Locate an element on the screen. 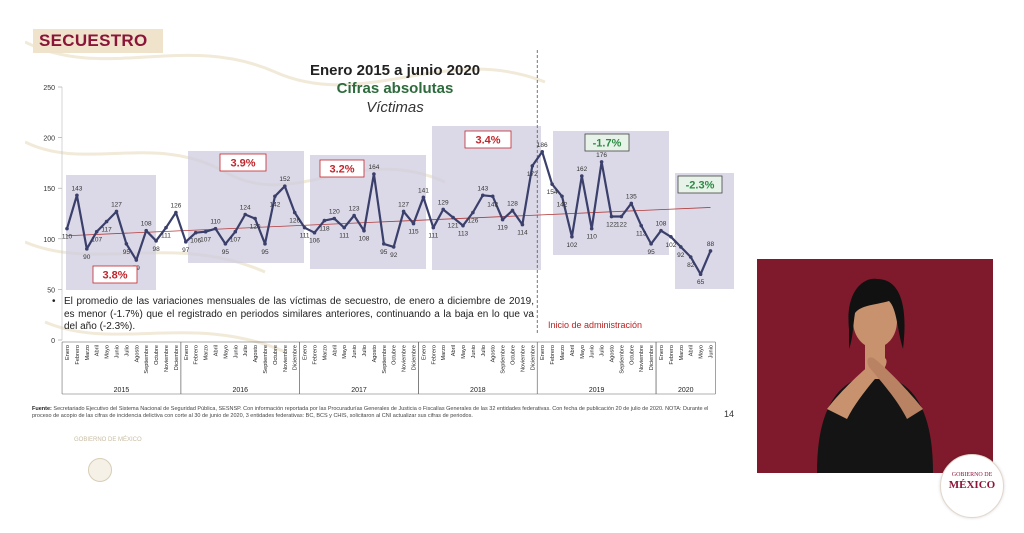 The height and width of the screenshot is (533, 1024). trend-line is located at coordinates (388, 222).